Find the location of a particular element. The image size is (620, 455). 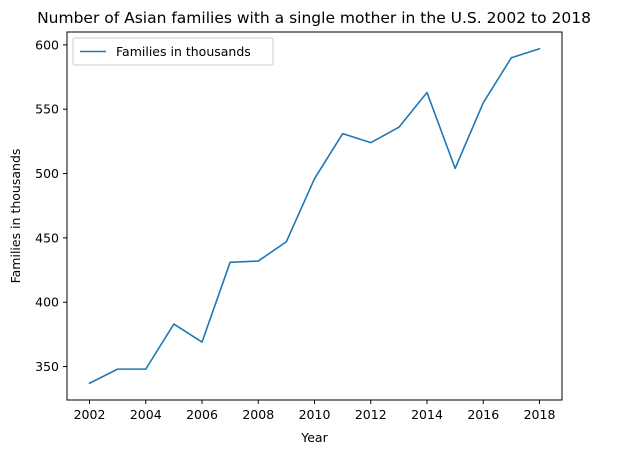

y-tick-label: 500 is located at coordinates (47, 173).